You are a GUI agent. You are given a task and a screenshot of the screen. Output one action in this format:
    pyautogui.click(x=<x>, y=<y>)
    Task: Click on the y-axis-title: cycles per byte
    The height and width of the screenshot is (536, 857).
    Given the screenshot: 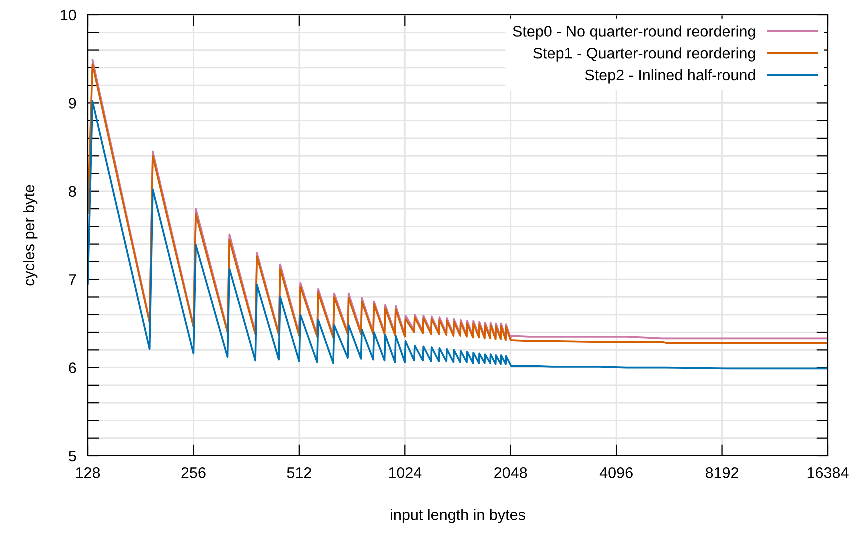 What is the action you would take?
    pyautogui.click(x=30, y=235)
    